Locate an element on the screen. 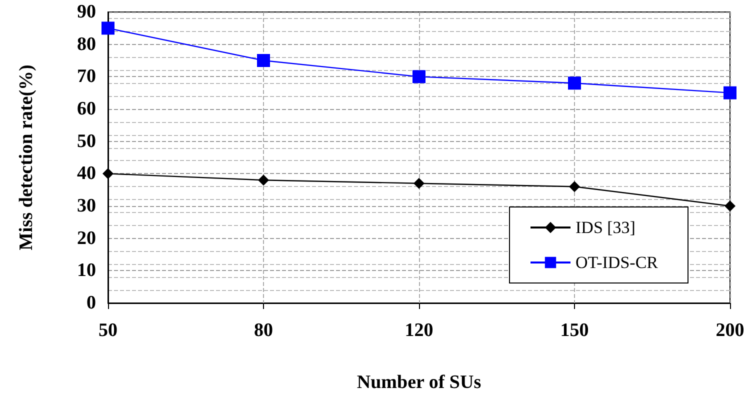 The width and height of the screenshot is (748, 403). x-tick-label: 50 is located at coordinates (108, 330).